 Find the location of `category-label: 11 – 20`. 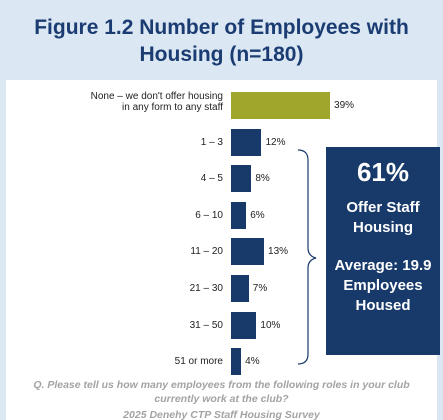

category-label: 11 – 20 is located at coordinates (206, 252).